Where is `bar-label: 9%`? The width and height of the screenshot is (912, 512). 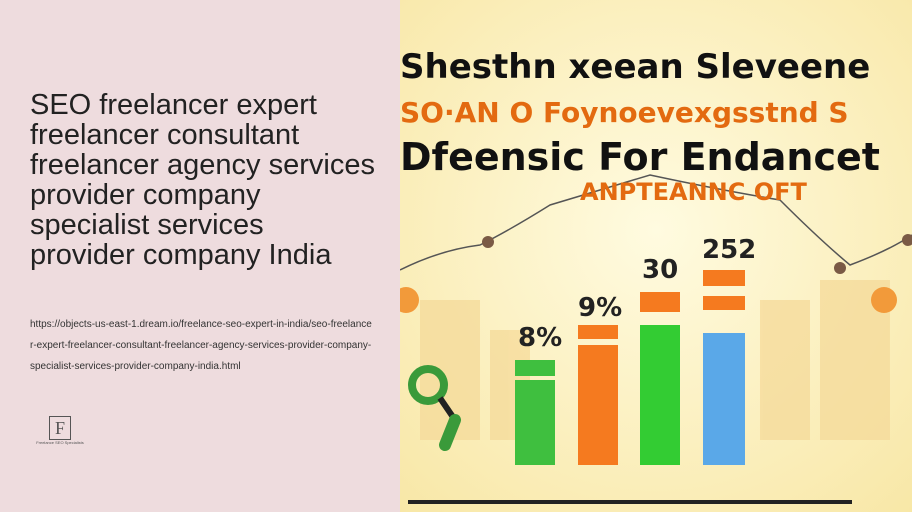 bar-label: 9% is located at coordinates (600, 308).